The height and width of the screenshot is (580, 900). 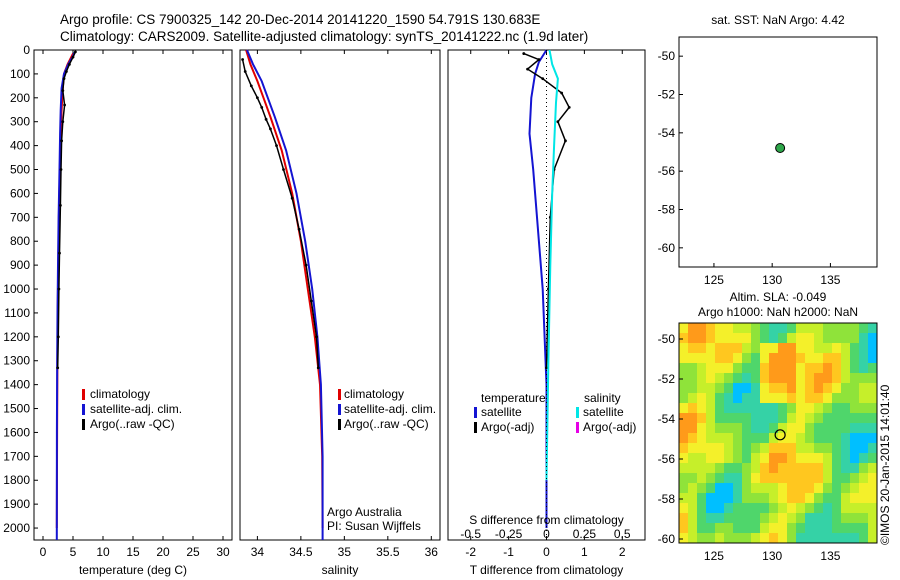 What do you see at coordinates (133, 570) in the screenshot?
I see `x-axis-label: temperature (deg C)` at bounding box center [133, 570].